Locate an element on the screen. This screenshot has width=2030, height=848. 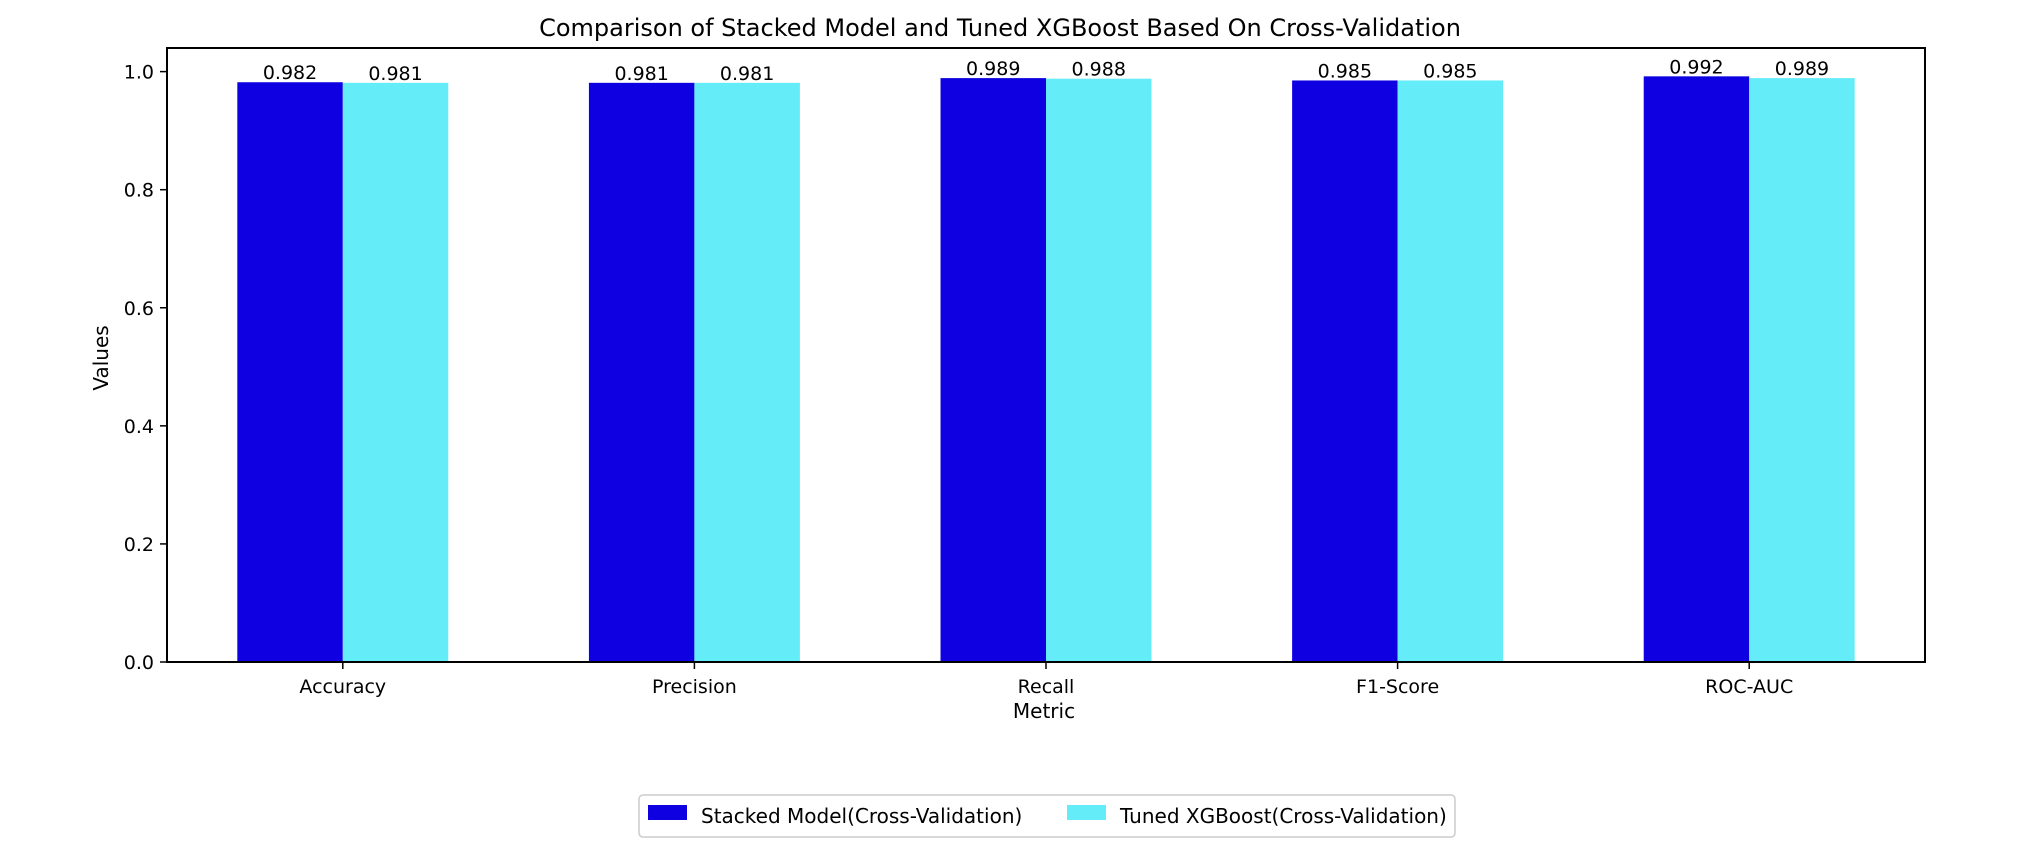
legend-box is located at coordinates (1047, 816).